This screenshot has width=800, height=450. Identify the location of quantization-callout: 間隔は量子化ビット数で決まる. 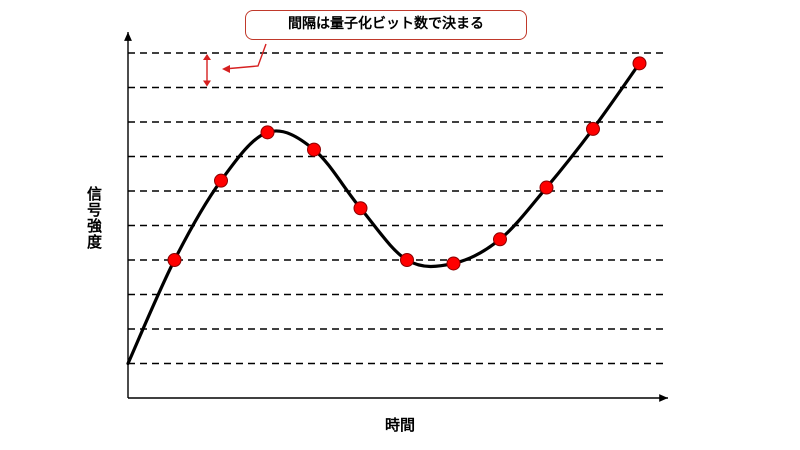
(386, 25).